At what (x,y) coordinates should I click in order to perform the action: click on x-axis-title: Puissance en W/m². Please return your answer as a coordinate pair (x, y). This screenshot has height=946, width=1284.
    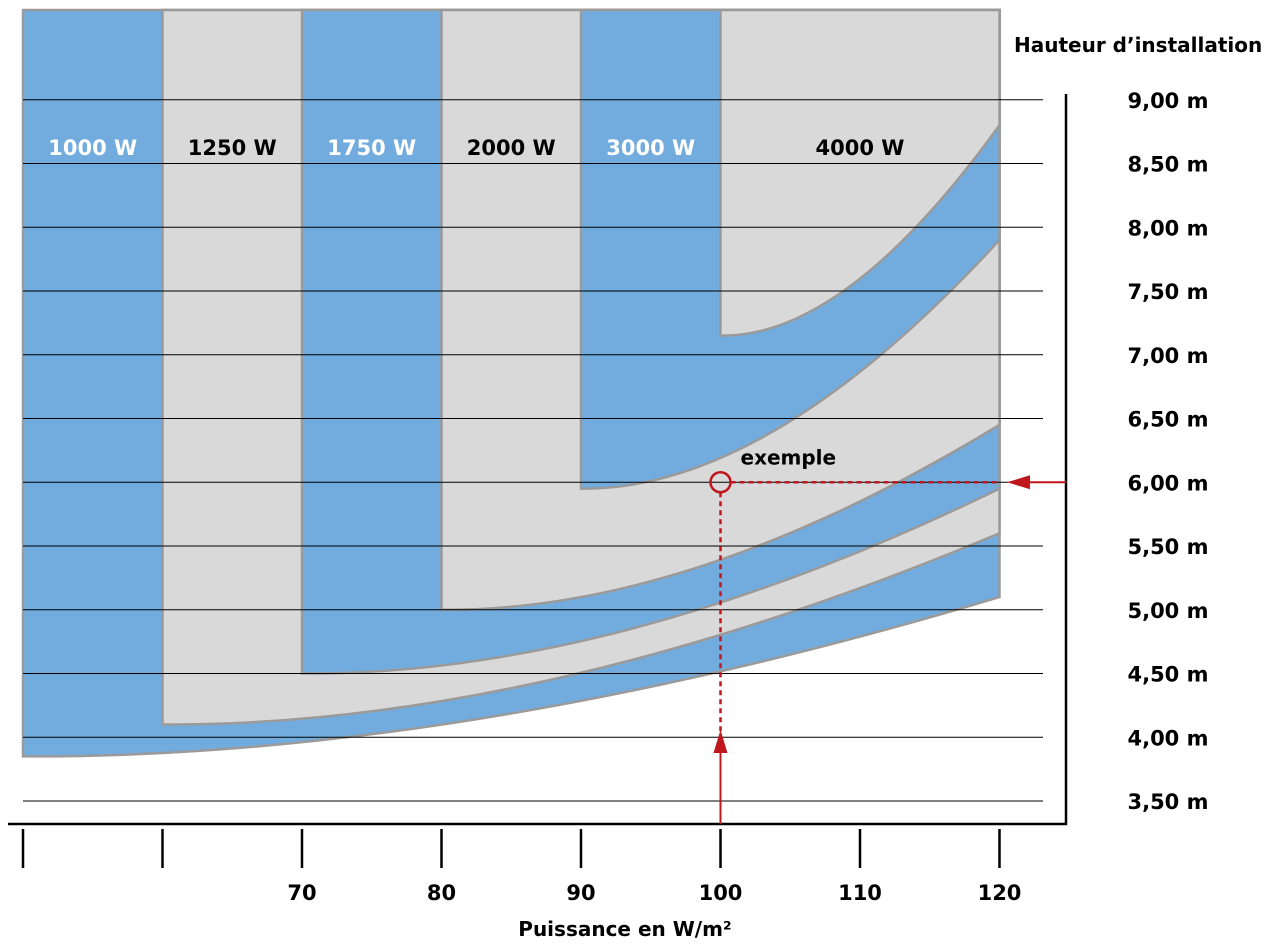
    Looking at the image, I should click on (624, 929).